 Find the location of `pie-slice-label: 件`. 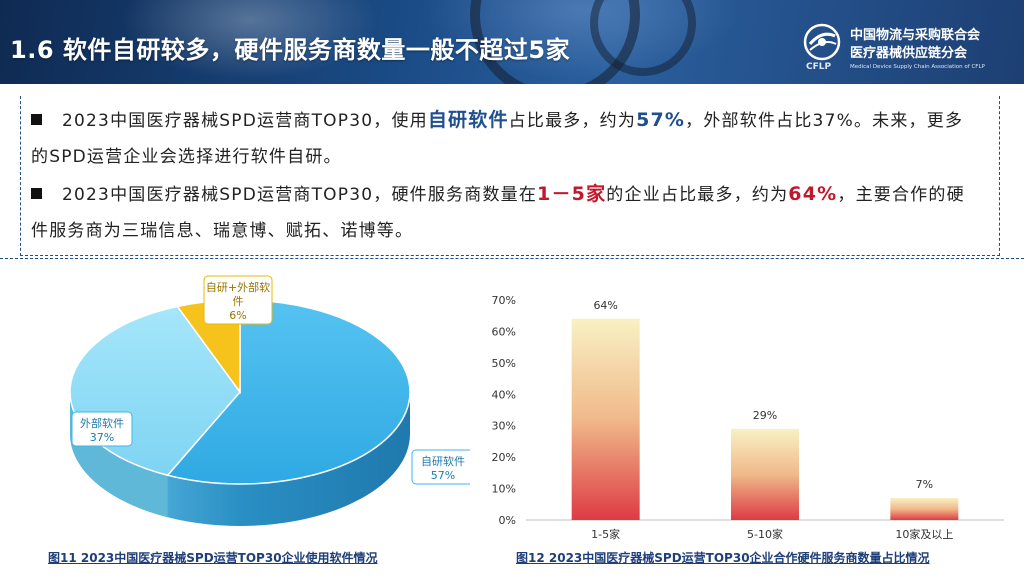

pie-slice-label: 件 is located at coordinates (238, 301).